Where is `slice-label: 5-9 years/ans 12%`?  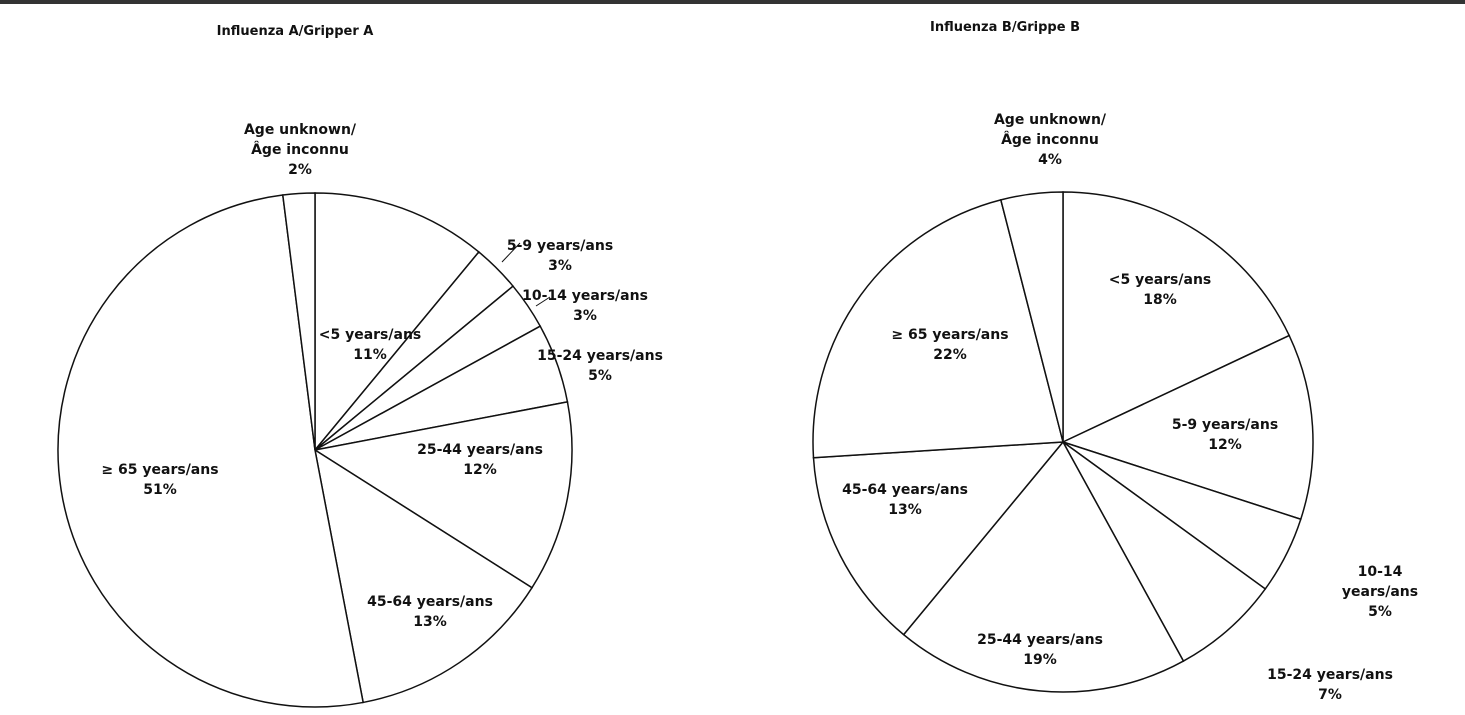 slice-label: 5-9 years/ans 12% is located at coordinates (1225, 435).